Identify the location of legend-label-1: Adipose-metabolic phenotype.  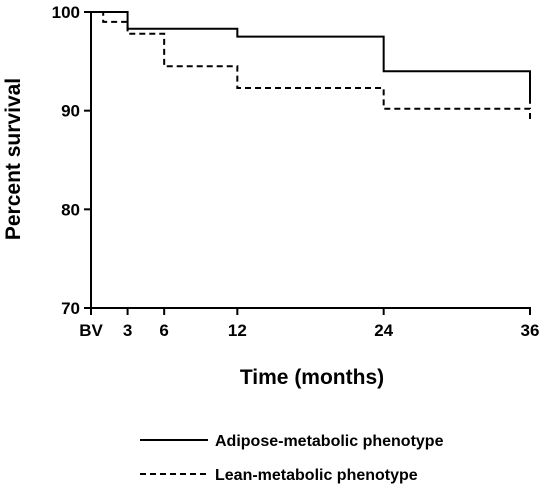
(329, 441).